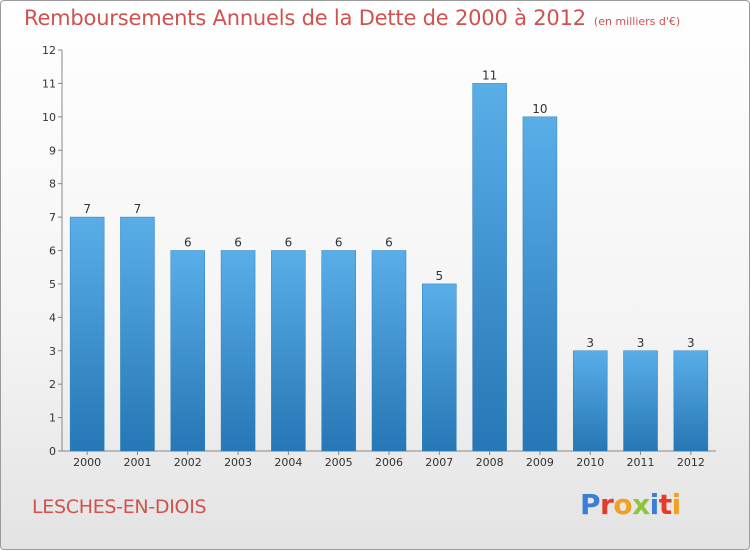  I want to click on y-tick-label: 8, so click(52, 184).